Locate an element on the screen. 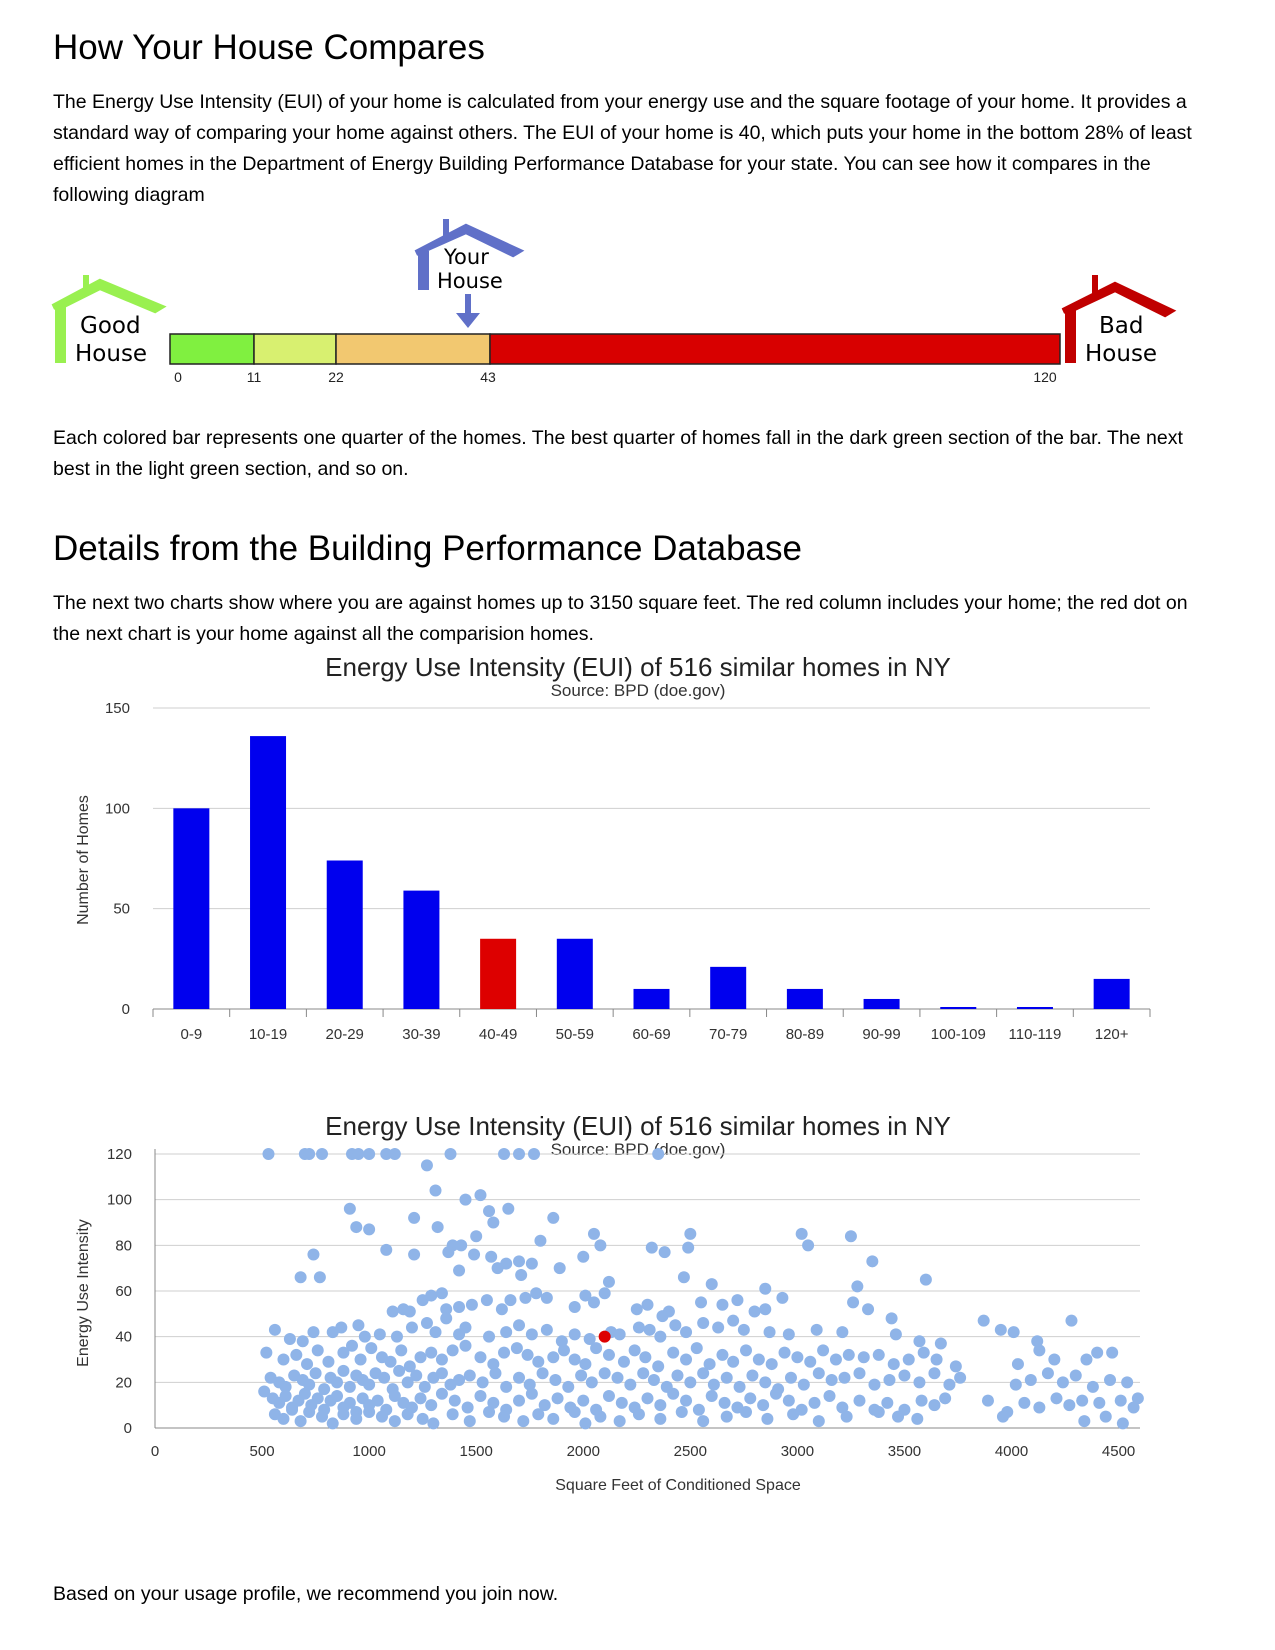  bar-chart-x-tick-label: 100-109 is located at coordinates (958, 1034).